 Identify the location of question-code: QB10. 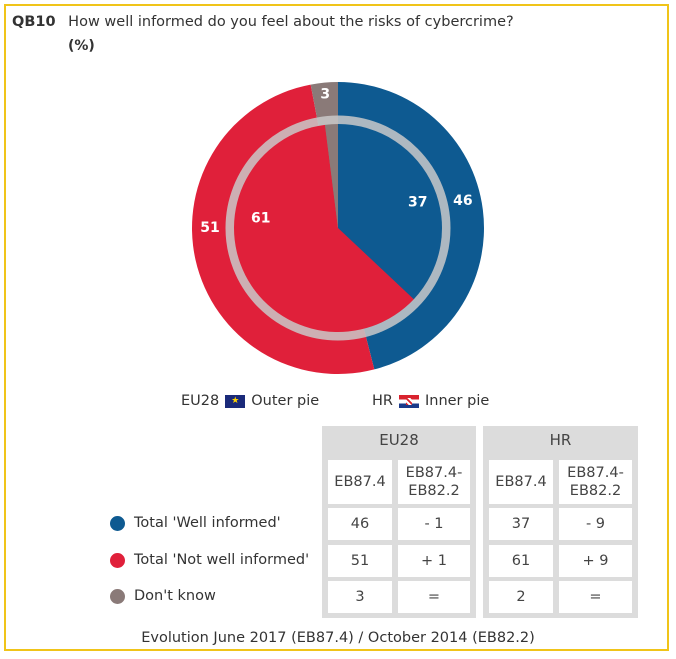
(34, 22).